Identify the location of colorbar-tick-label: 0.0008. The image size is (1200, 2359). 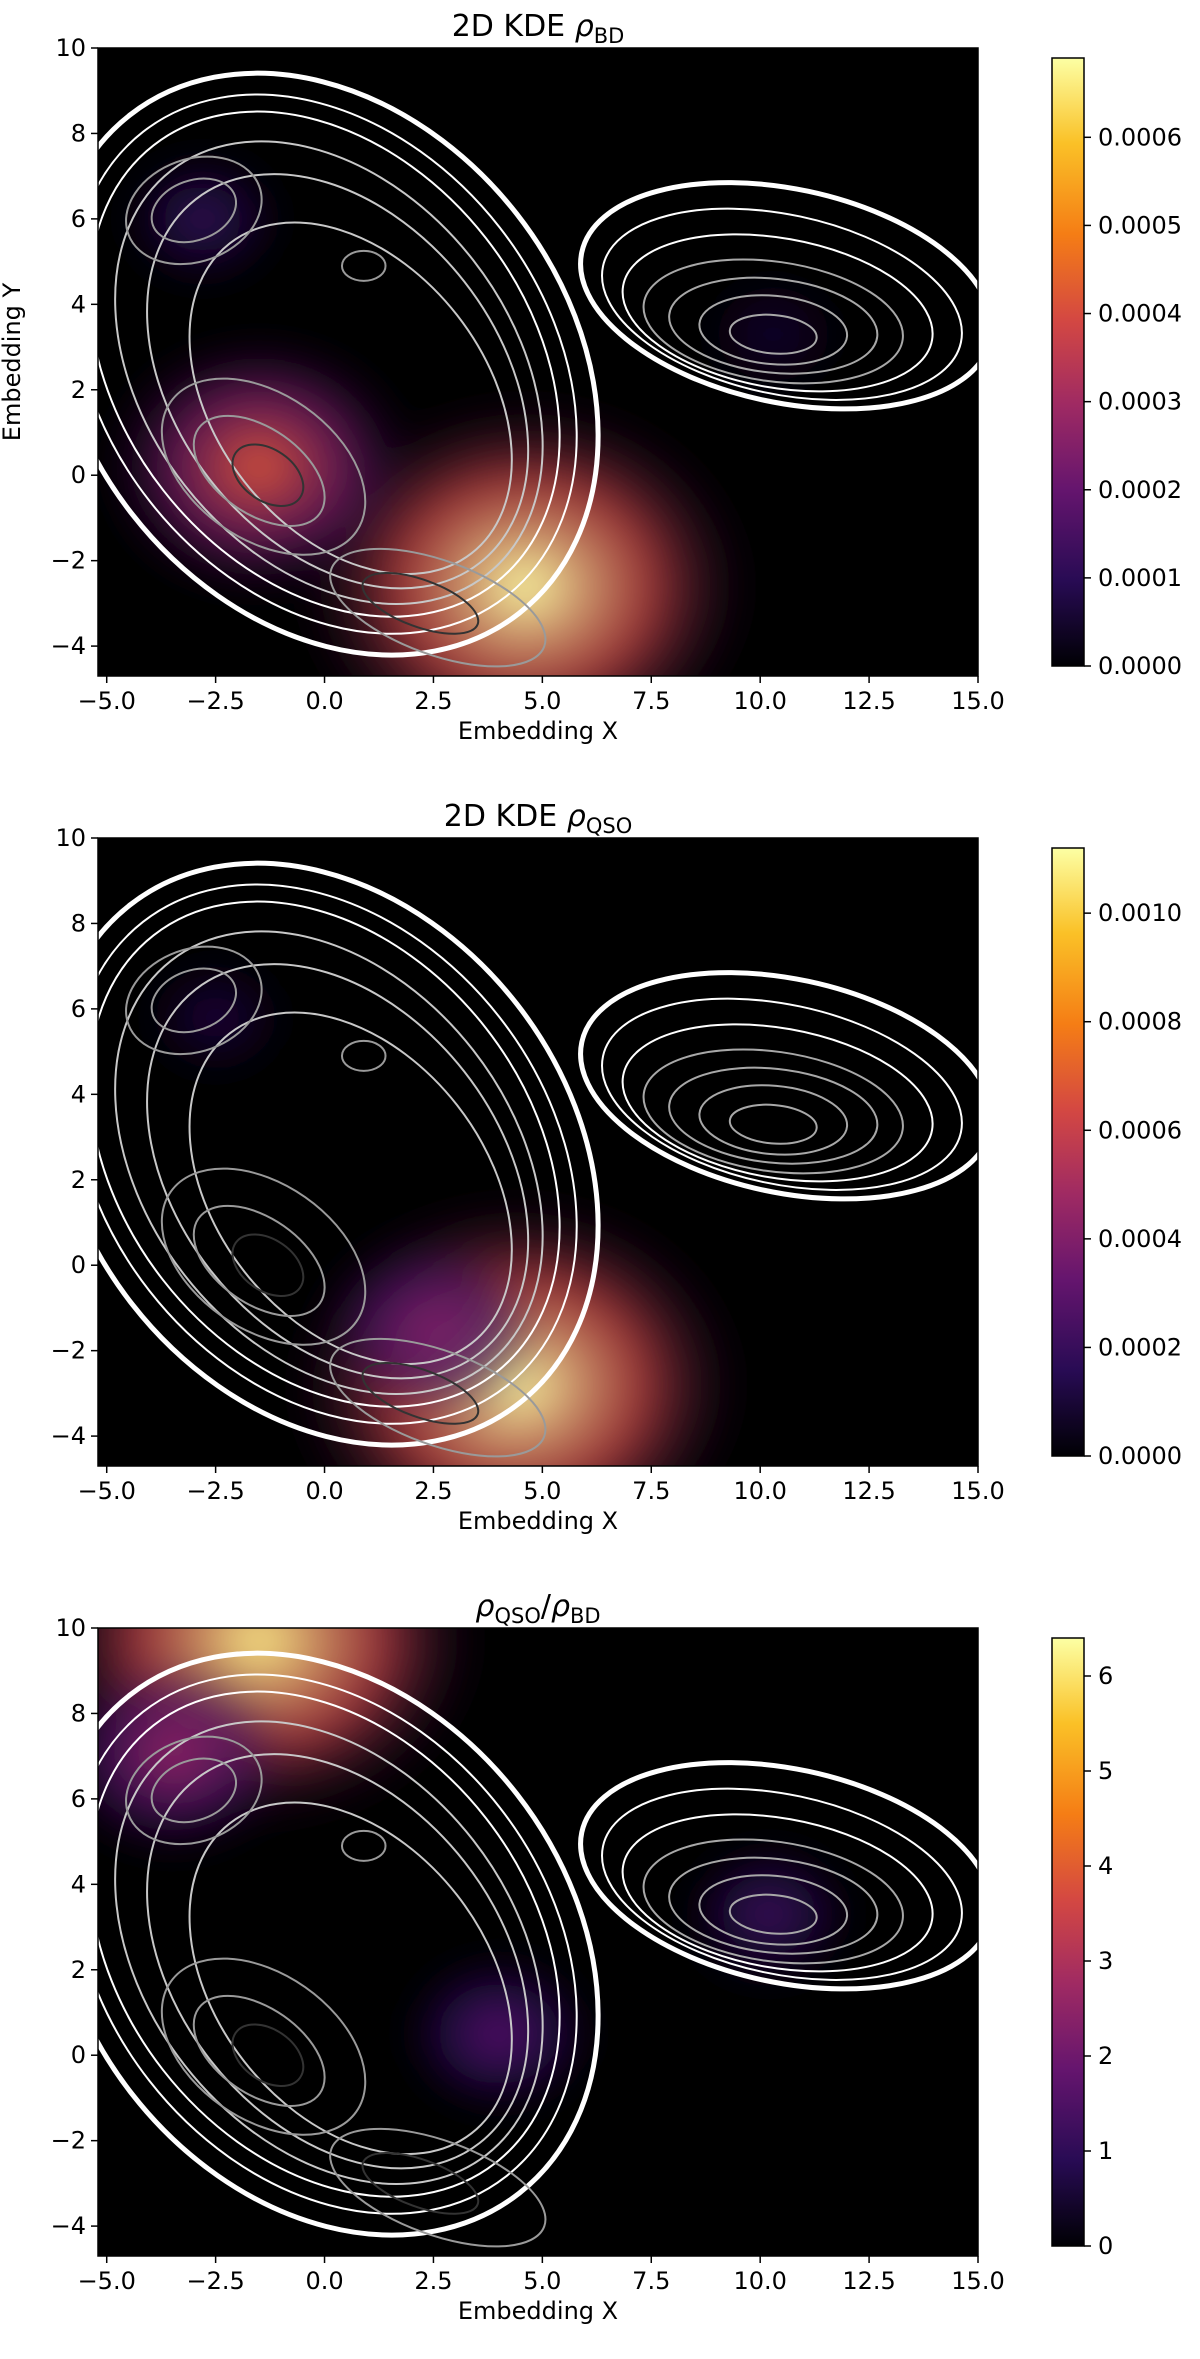
(1140, 1022).